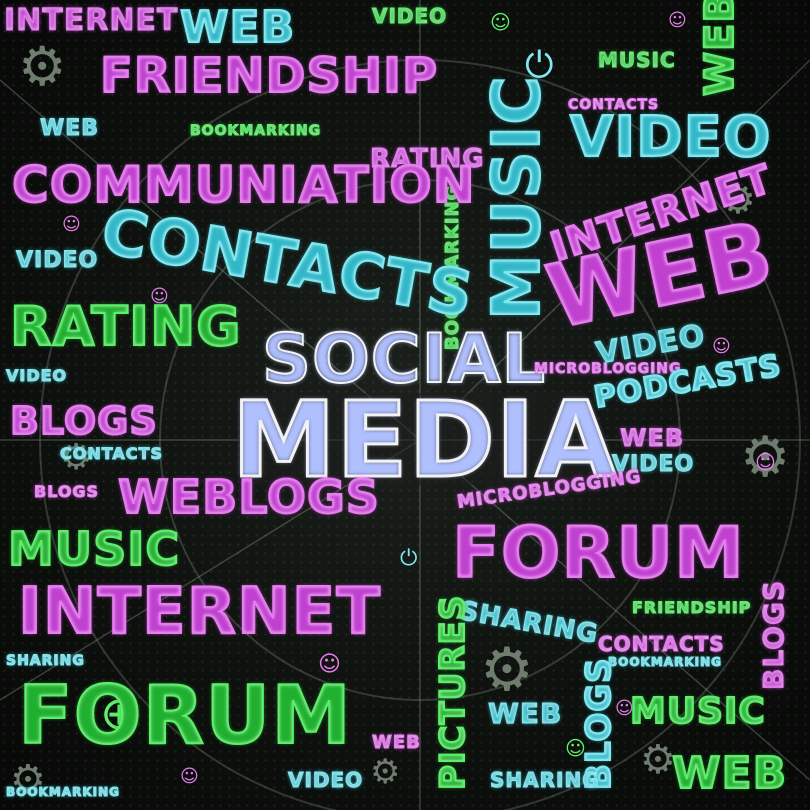 The image size is (810, 810). What do you see at coordinates (403, 359) in the screenshot?
I see `word-social: SOCIAL` at bounding box center [403, 359].